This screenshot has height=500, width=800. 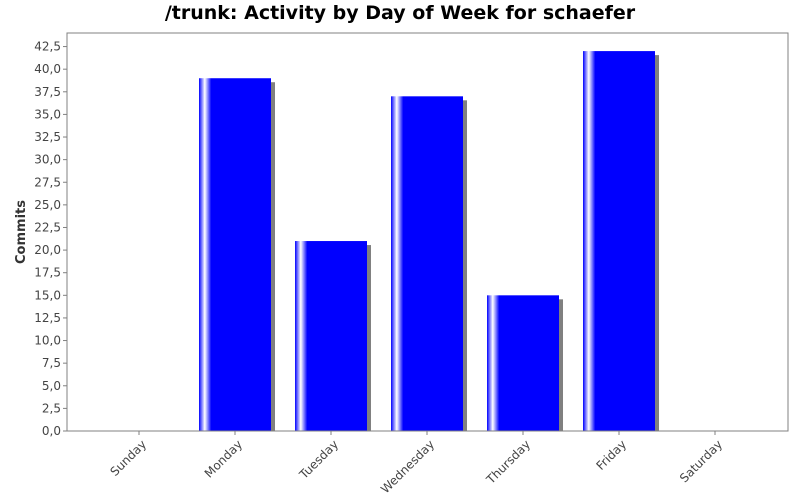 I want to click on bar-monday, so click(x=235, y=255).